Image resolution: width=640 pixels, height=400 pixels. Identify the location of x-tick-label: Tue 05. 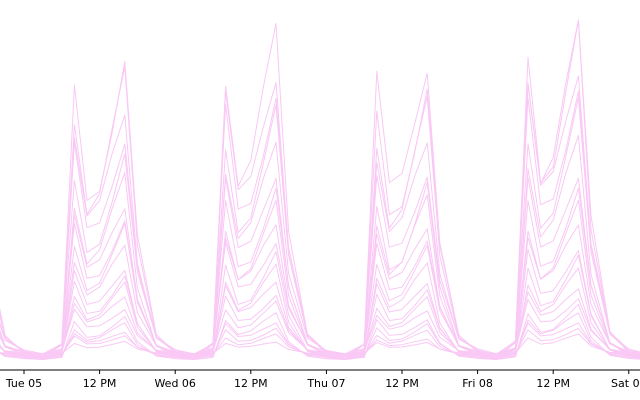
(23, 383).